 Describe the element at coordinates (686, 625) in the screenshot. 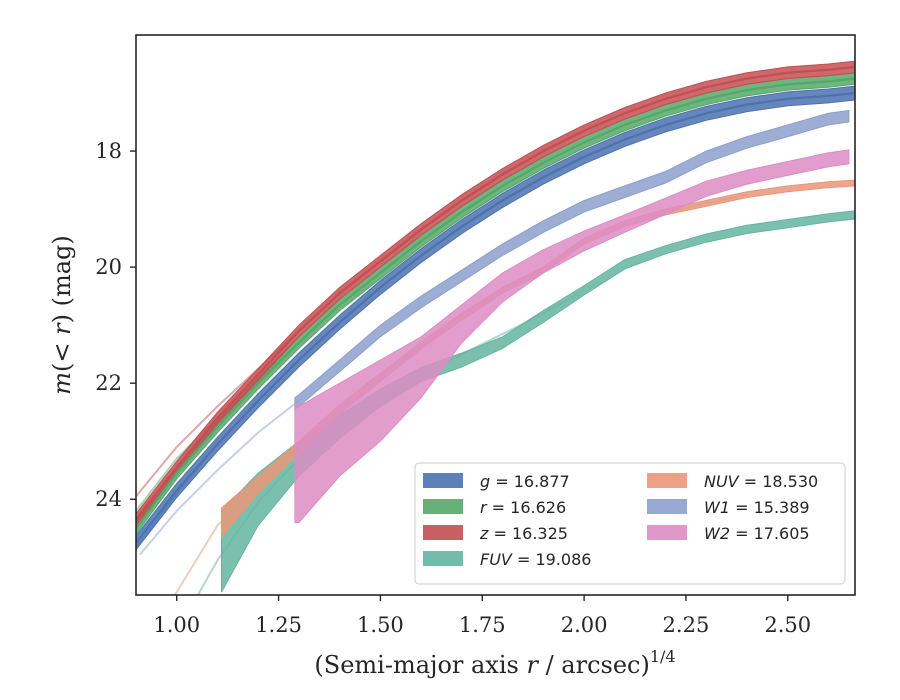

I see `x-tick-label: 2.25` at that location.